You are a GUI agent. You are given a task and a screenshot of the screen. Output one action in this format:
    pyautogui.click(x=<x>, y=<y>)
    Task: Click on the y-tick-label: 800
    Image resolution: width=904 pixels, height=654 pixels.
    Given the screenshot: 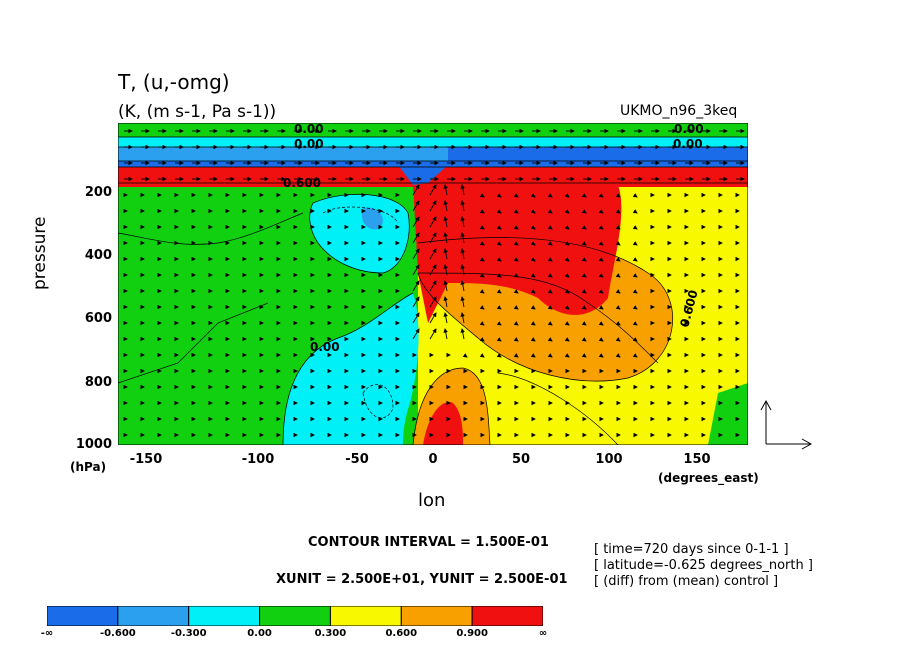 What is the action you would take?
    pyautogui.click(x=98, y=382)
    